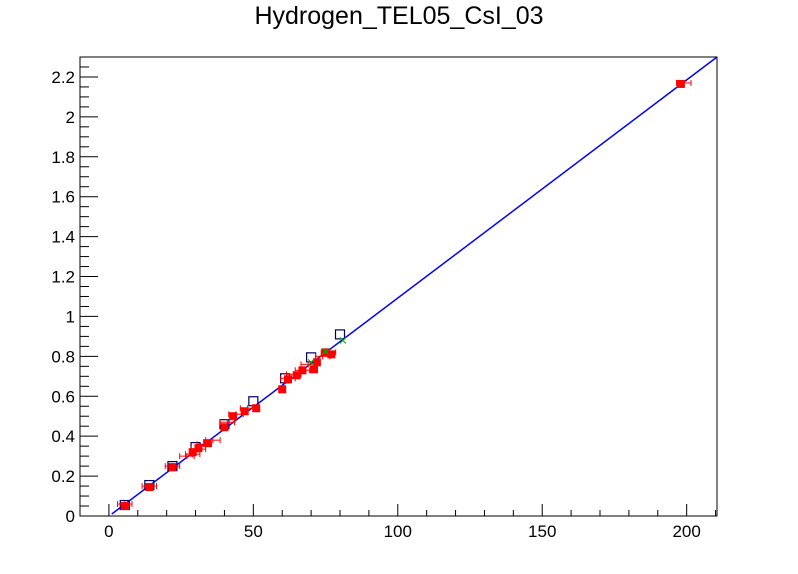 This screenshot has height=574, width=798. I want to click on x-tick-label: 50, so click(253, 531).